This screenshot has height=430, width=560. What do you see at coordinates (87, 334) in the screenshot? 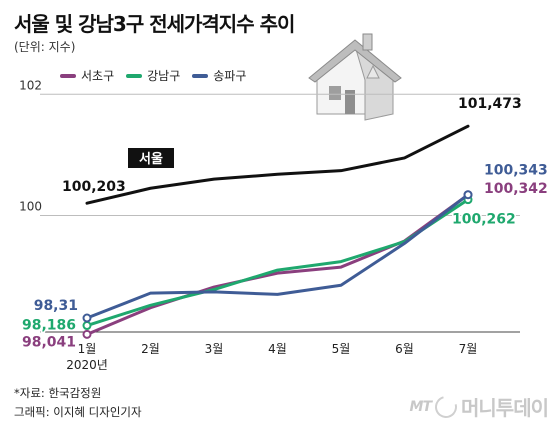
I see `data-point-seocho` at bounding box center [87, 334].